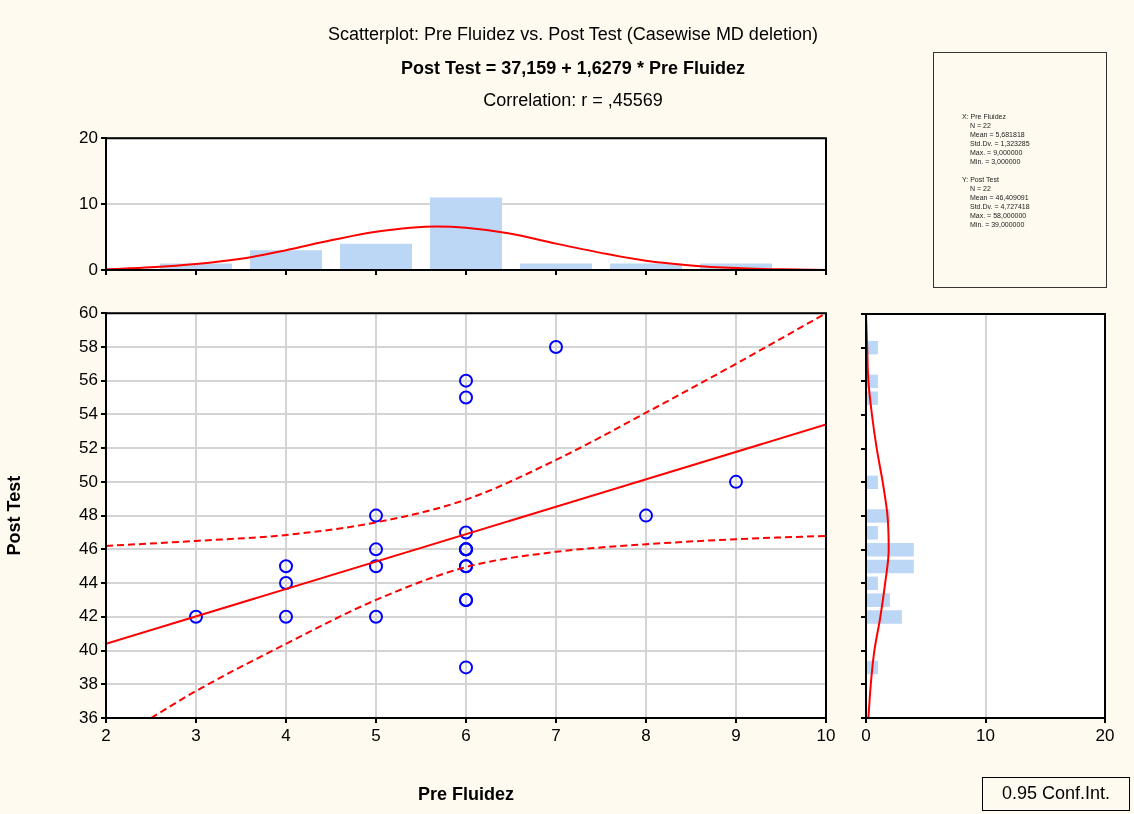  I want to click on y-tick-label: 36, so click(88, 717).